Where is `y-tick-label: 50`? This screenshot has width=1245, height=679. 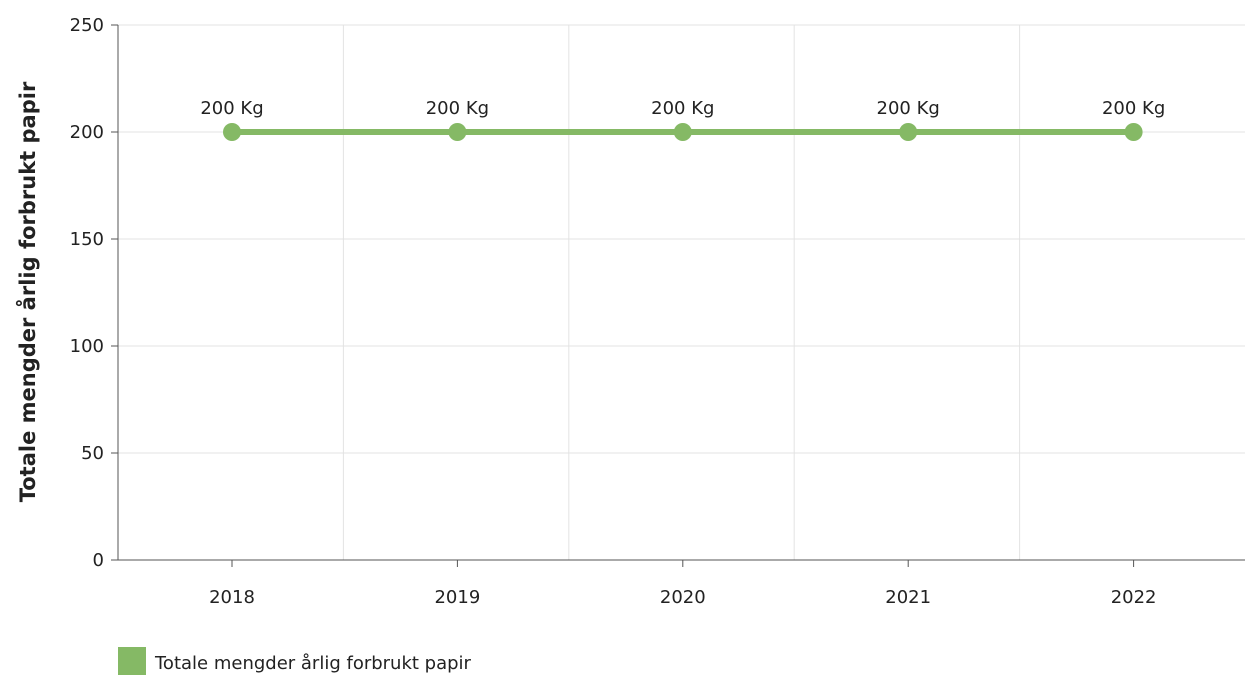
y-tick-label: 50 is located at coordinates (92, 453).